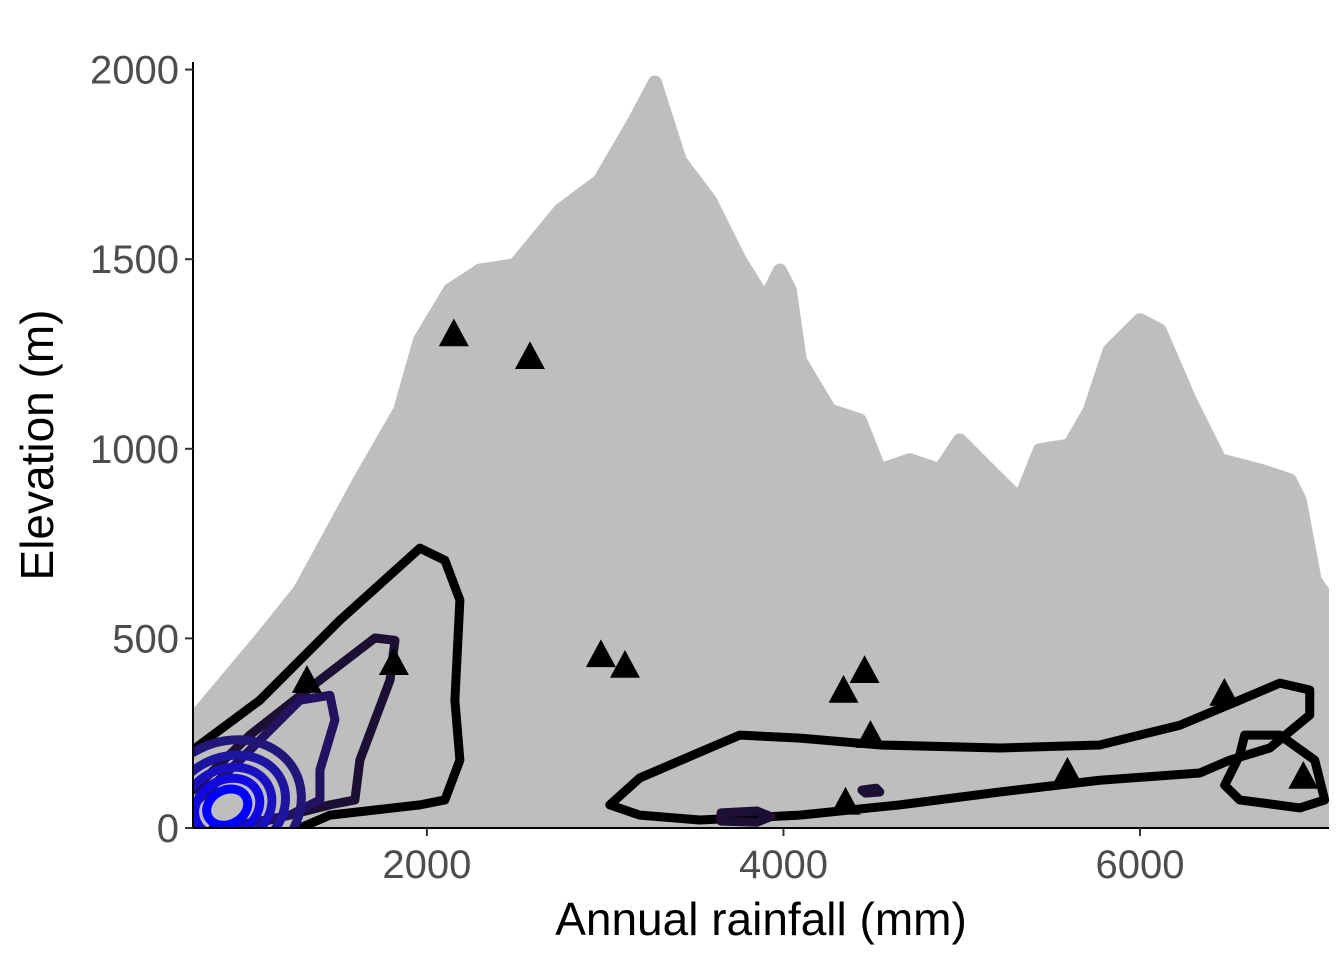 This screenshot has height=960, width=1344. I want to click on x-tick-label: 2000, so click(426, 865).